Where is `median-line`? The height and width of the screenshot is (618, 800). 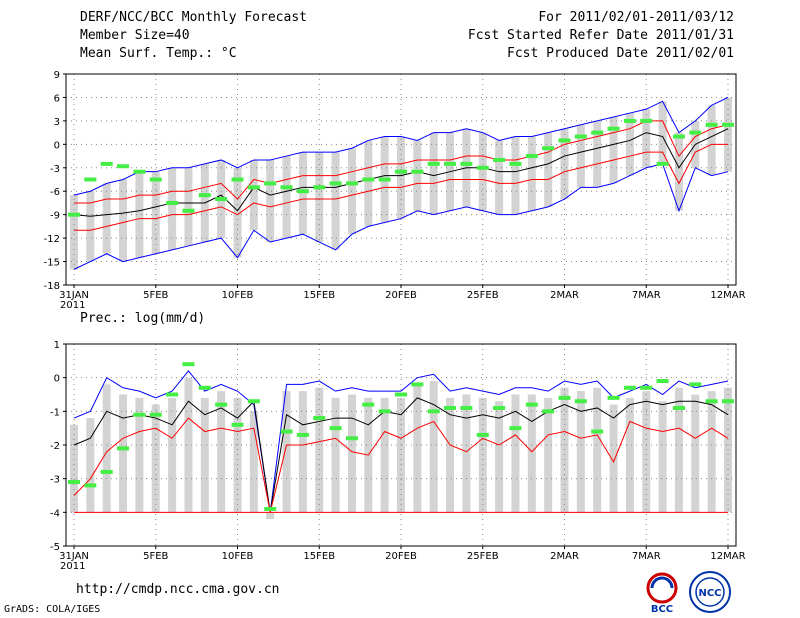 median-line is located at coordinates (401, 172).